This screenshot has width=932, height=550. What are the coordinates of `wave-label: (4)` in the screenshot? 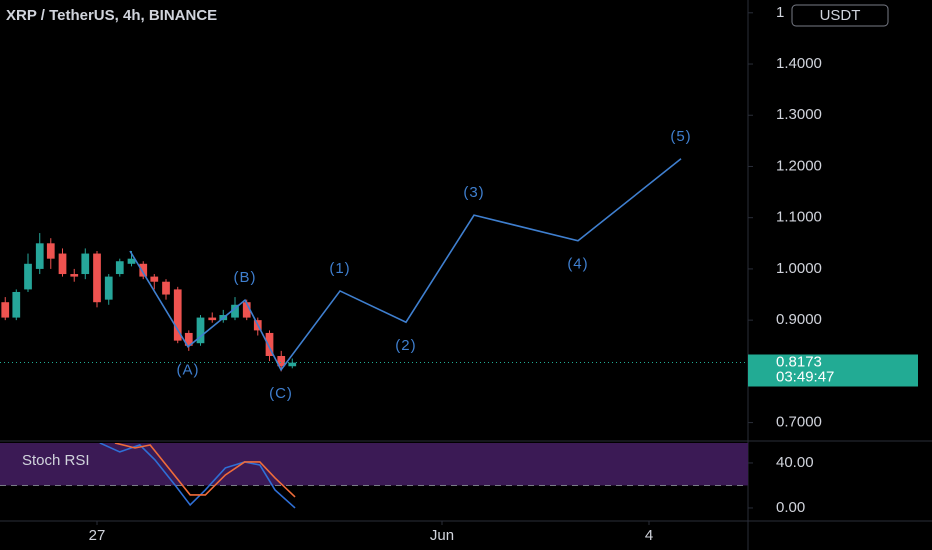 It's located at (577, 264).